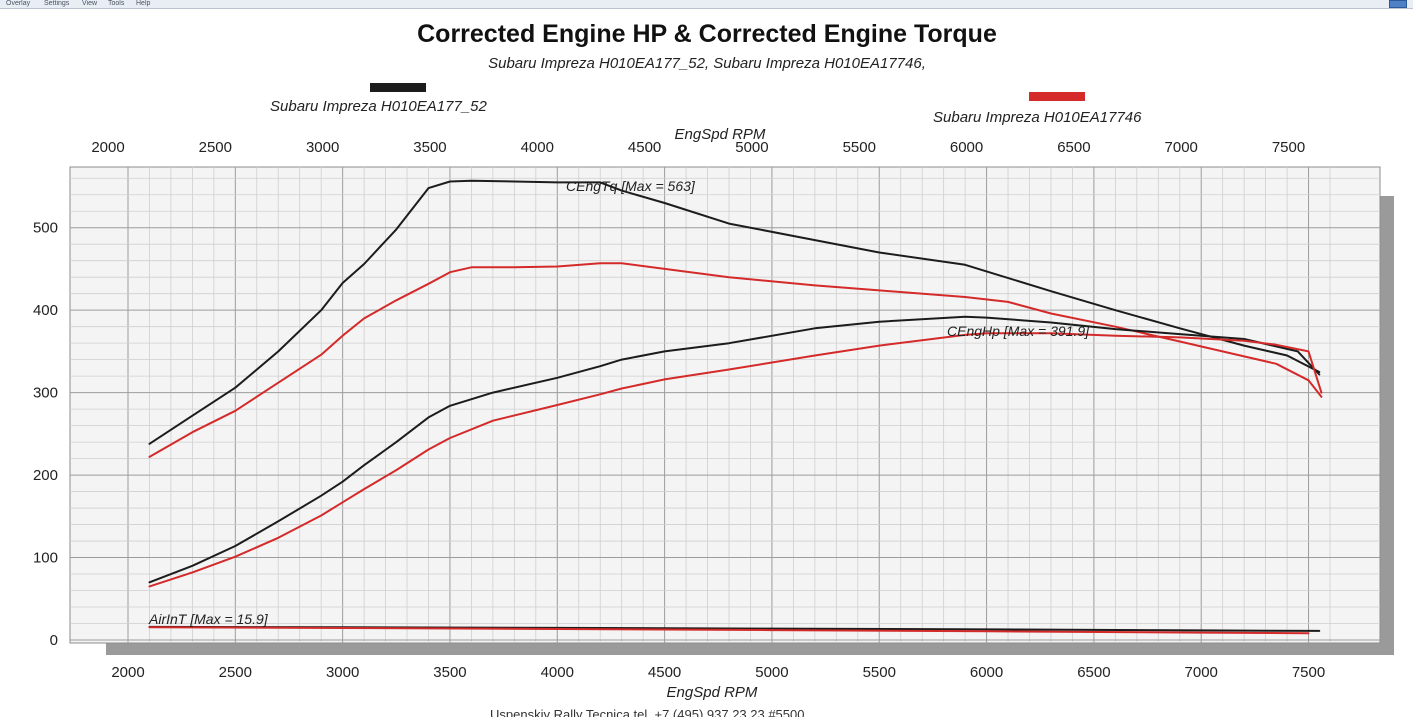 Image resolution: width=1413 pixels, height=717 pixels. Describe the element at coordinates (1037, 117) in the screenshot. I see `legend-label-red: Subaru Impreza H010EA17746` at that location.